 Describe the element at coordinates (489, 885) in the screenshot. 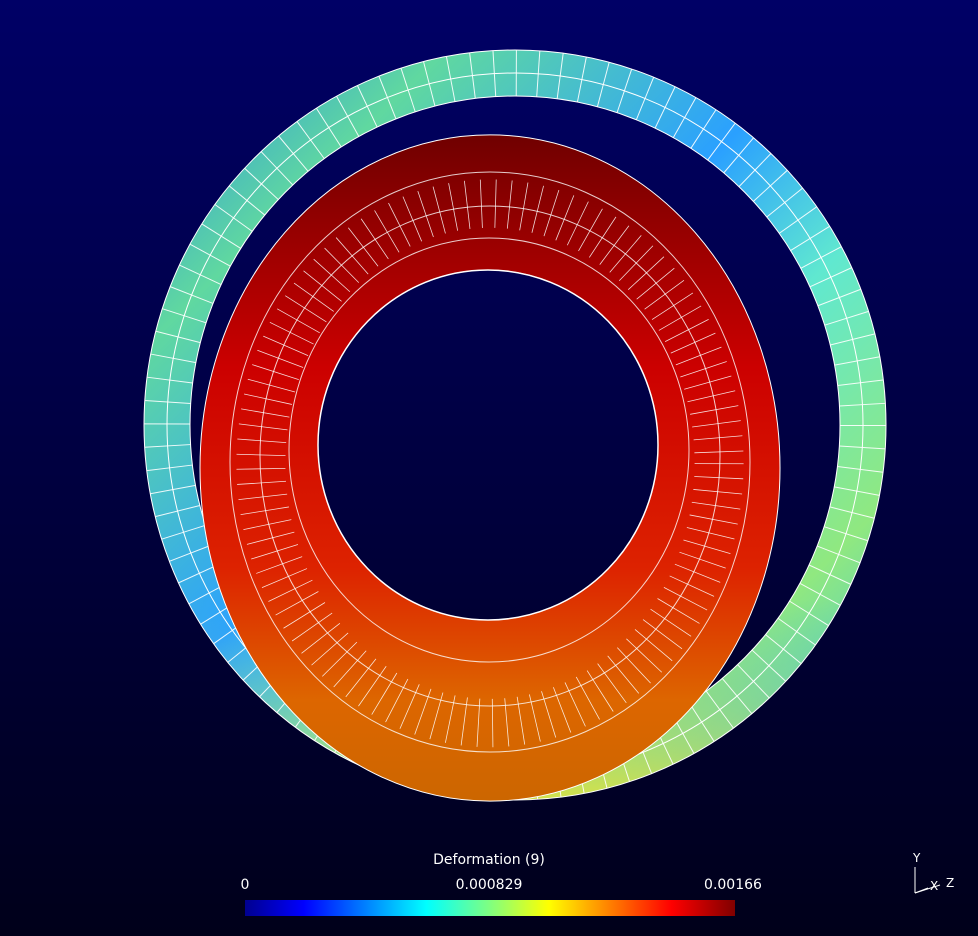

I see `legend-tick-label: 0.000829` at that location.